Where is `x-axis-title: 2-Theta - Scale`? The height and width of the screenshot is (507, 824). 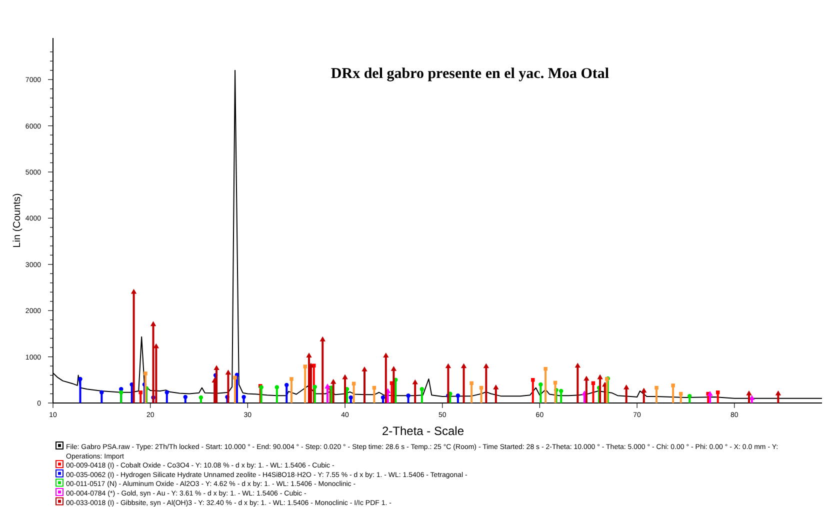
x-axis-title: 2-Theta - Scale is located at coordinates (423, 431).